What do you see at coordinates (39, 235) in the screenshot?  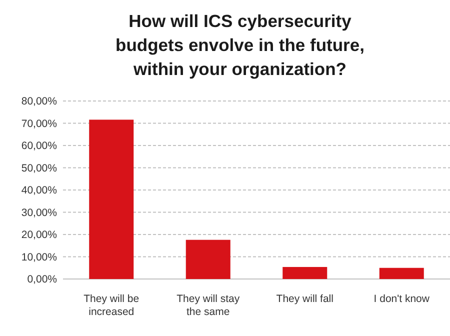 I see `y-tick-label: 20,00%` at bounding box center [39, 235].